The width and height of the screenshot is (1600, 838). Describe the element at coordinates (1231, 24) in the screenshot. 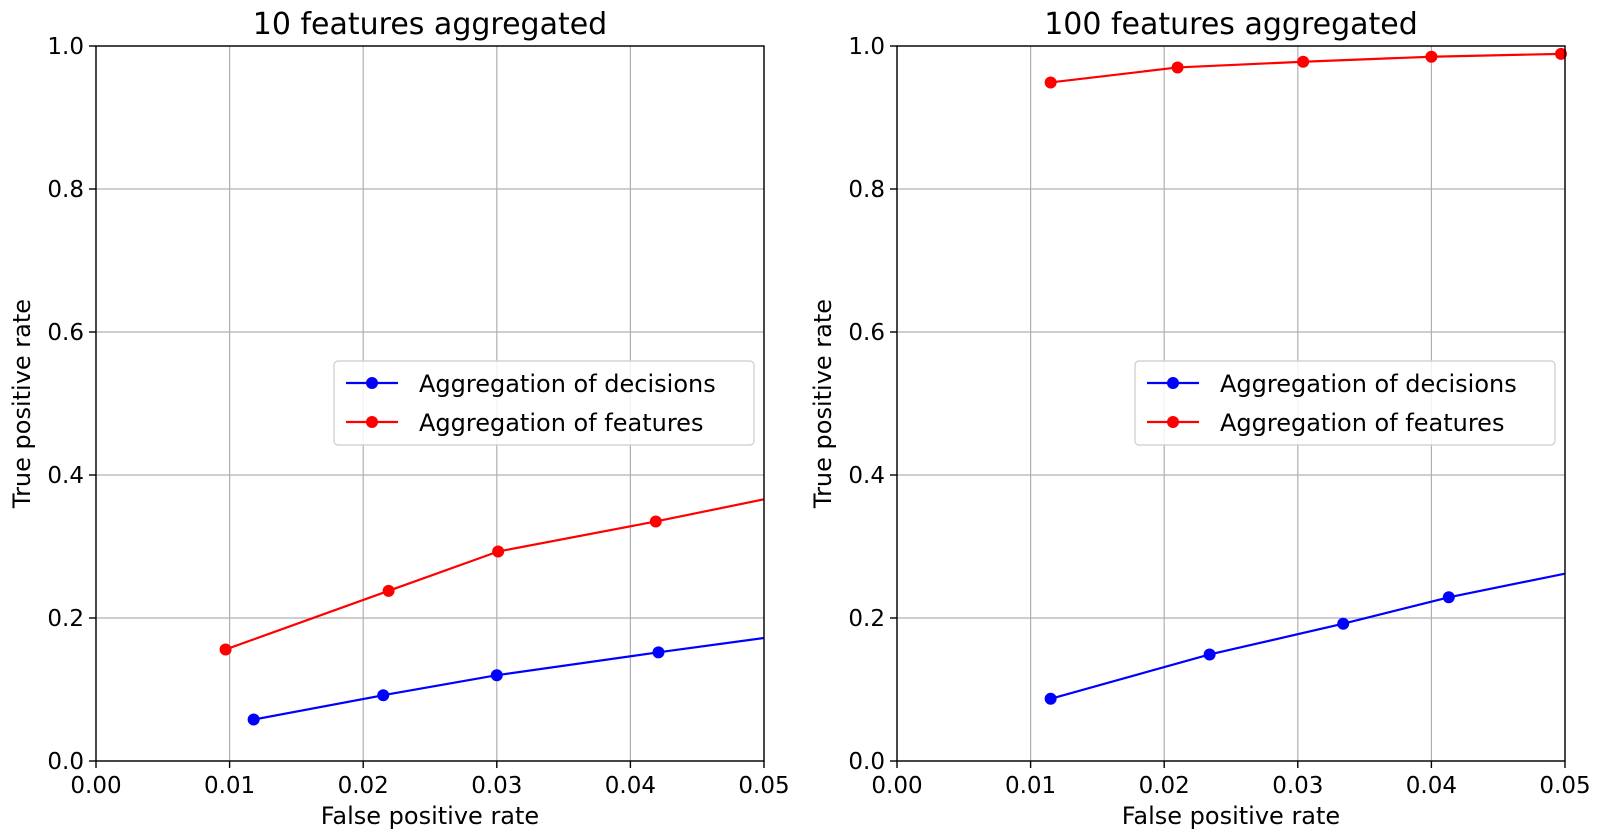

I see `chart-title: 100 features aggregated` at that location.